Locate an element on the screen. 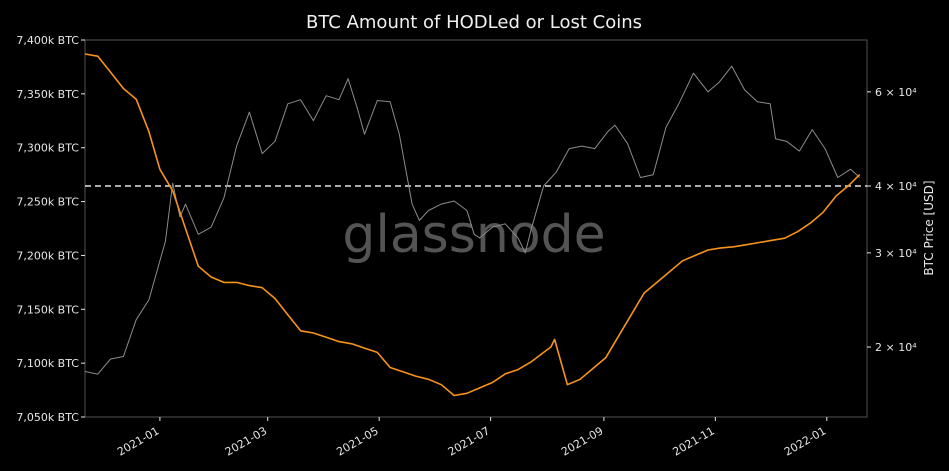 The height and width of the screenshot is (471, 949). left-tick-label: 7,250k BTC is located at coordinates (47, 202).